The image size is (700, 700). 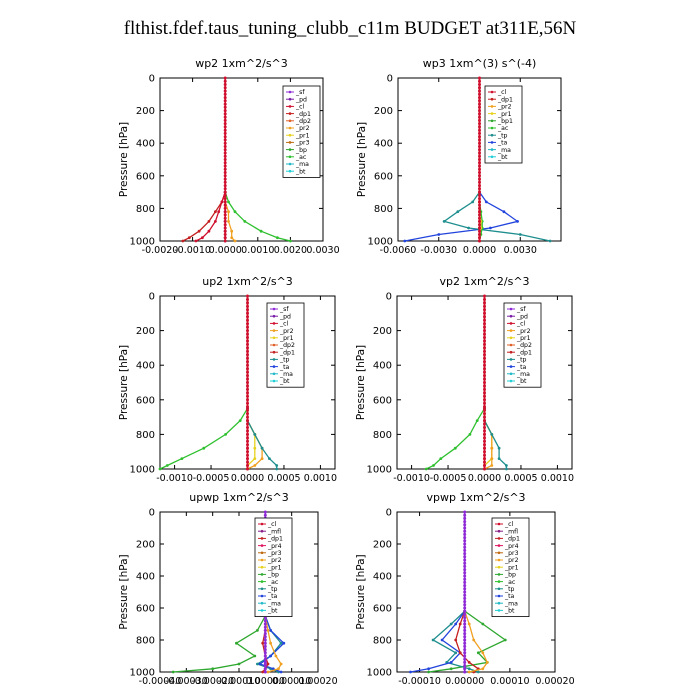 I want to click on x-tick-label: -0.00010, so click(x=239, y=681).